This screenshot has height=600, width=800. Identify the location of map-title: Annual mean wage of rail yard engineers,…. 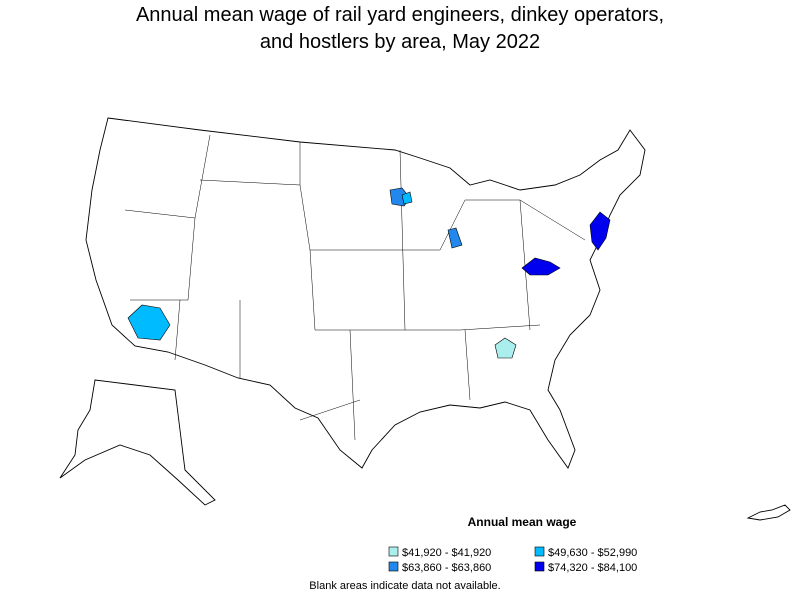
(400, 28).